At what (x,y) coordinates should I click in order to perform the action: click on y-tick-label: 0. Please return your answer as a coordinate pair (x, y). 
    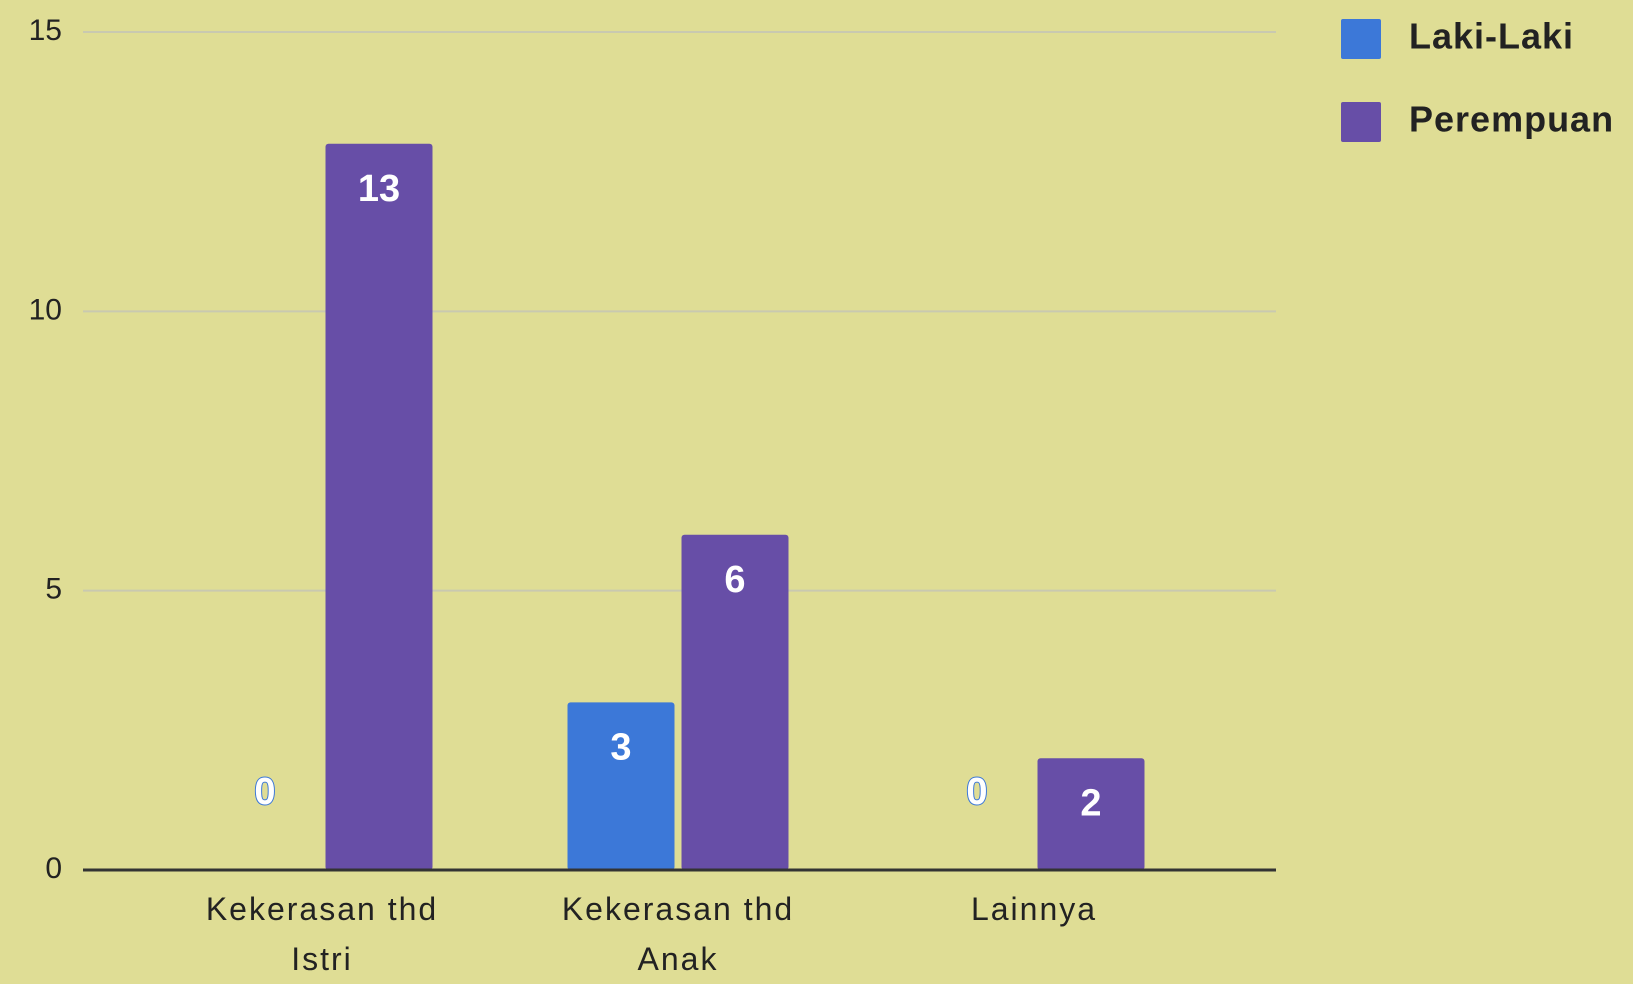
    Looking at the image, I should click on (53, 868).